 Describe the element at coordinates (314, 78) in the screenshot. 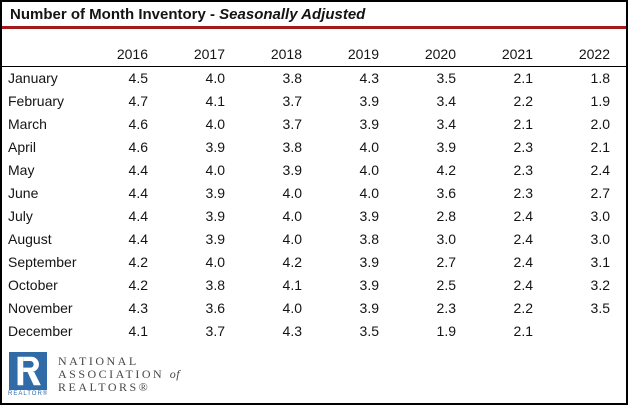

I see `table-row: January 4.5 4.0 3.8 4.3 3.5 2.1 1.8` at that location.